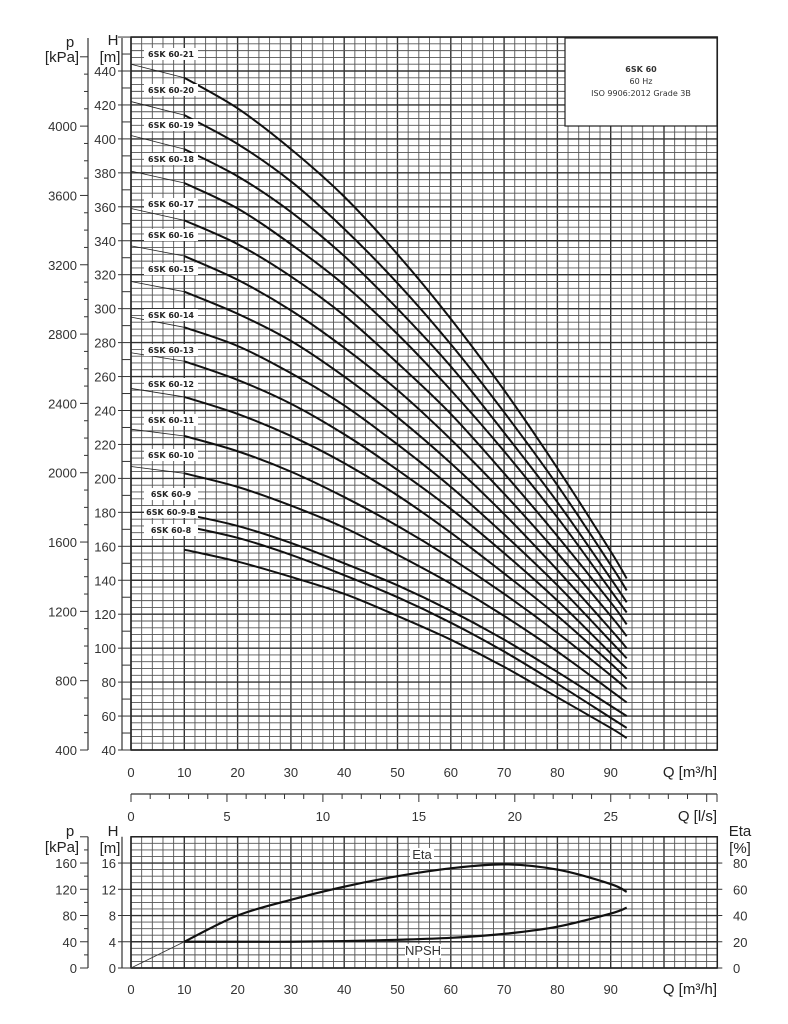 This screenshot has height=1024, width=788. I want to click on p-tick-label: 3600, so click(62, 195).